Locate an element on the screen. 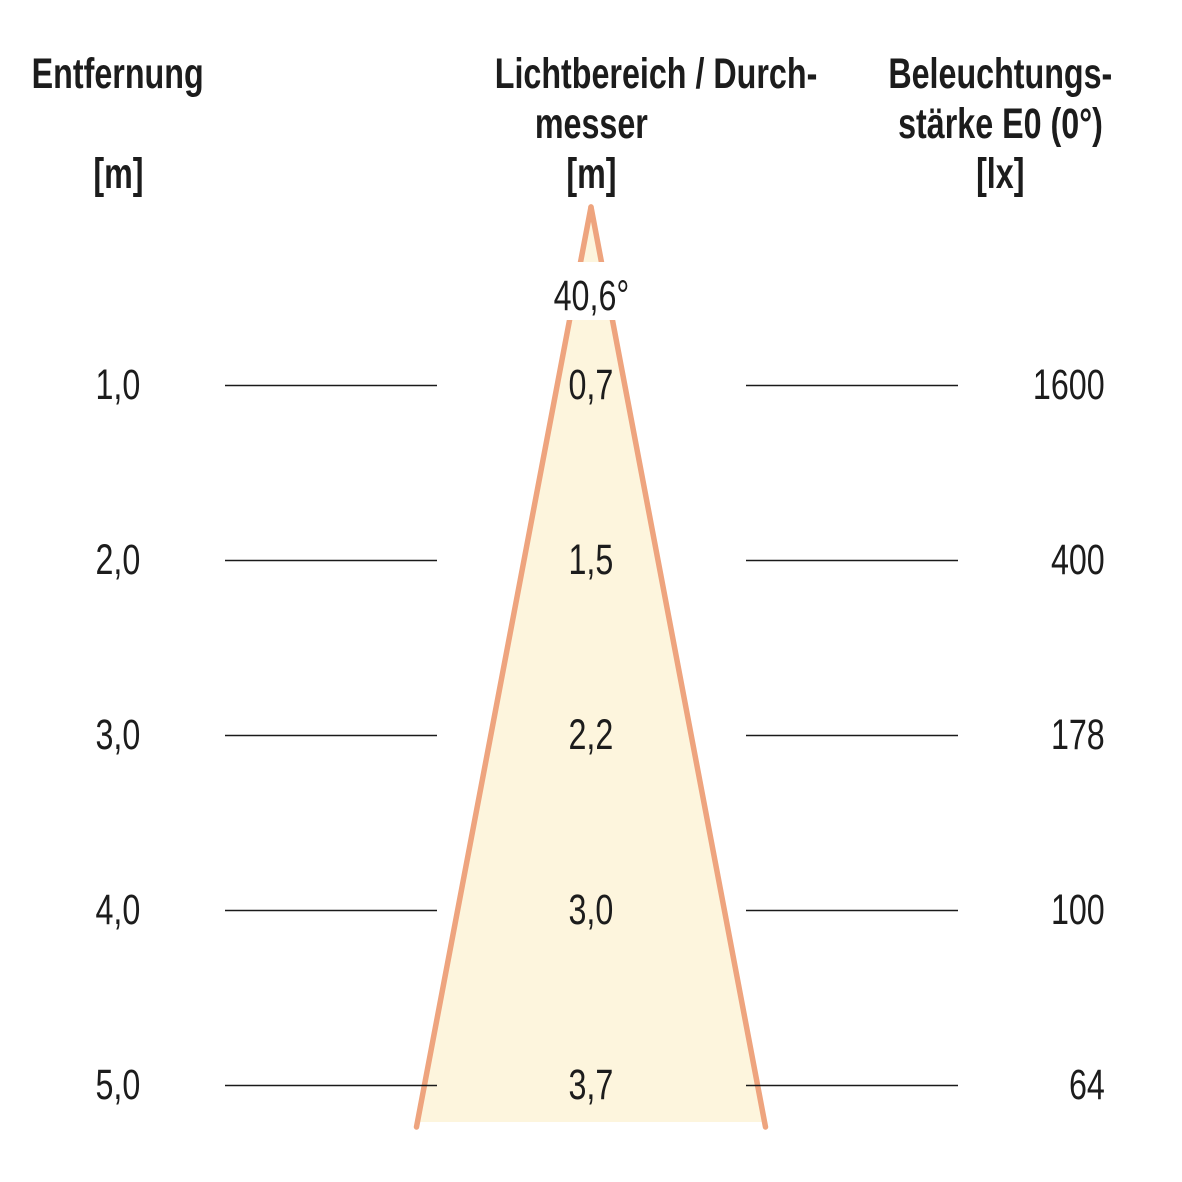 The width and height of the screenshot is (1182, 1182). header-diameter-unit: [m] is located at coordinates (591, 174).